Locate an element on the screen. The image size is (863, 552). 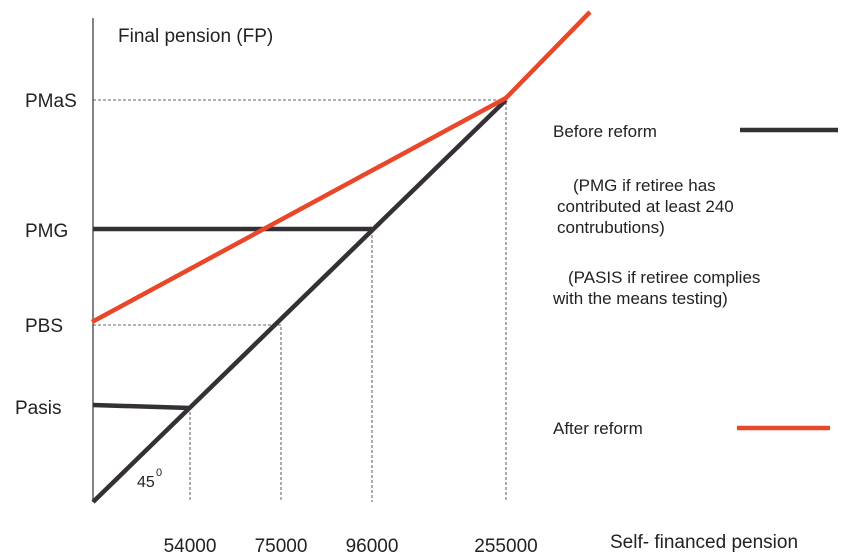
angle-sup: 0 is located at coordinates (159, 473).